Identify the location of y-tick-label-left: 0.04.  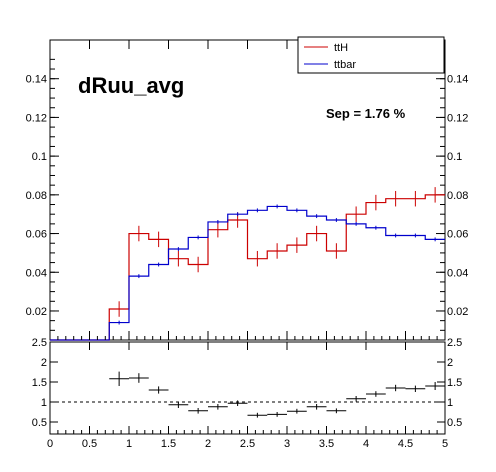
(36, 273).